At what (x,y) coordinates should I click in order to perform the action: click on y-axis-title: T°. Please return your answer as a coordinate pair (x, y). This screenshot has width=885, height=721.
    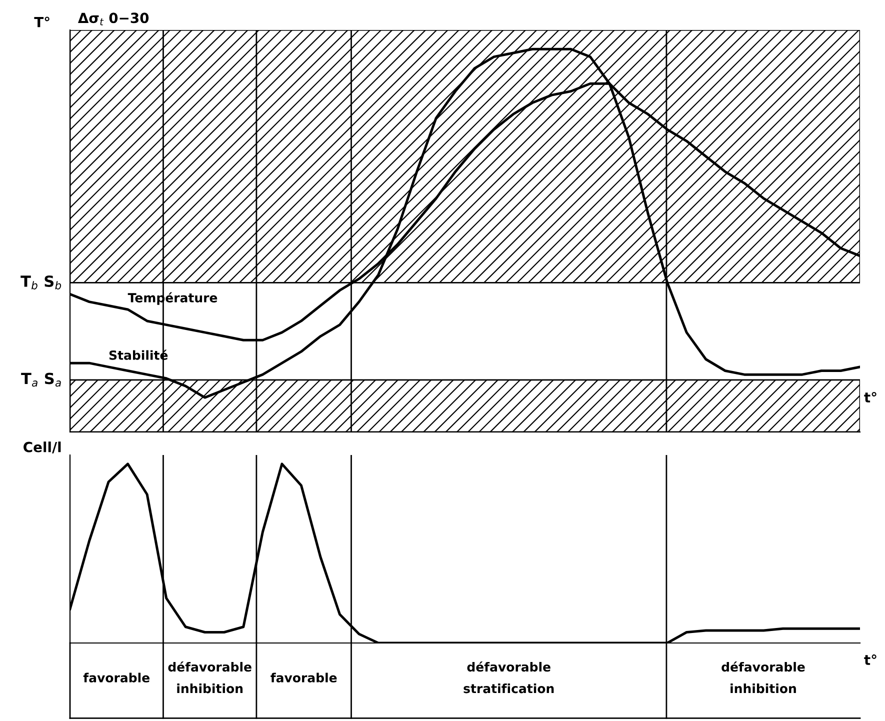
    Looking at the image, I should click on (42, 22).